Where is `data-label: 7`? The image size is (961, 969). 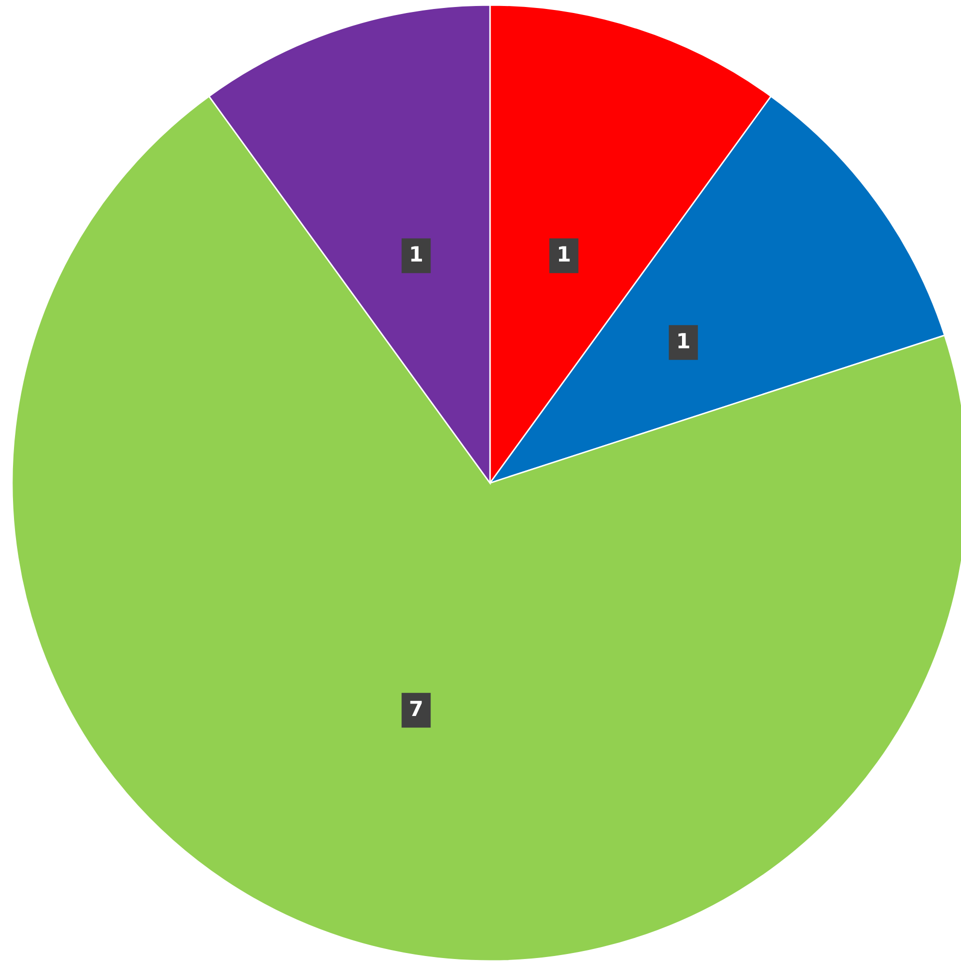 data-label: 7 is located at coordinates (416, 708).